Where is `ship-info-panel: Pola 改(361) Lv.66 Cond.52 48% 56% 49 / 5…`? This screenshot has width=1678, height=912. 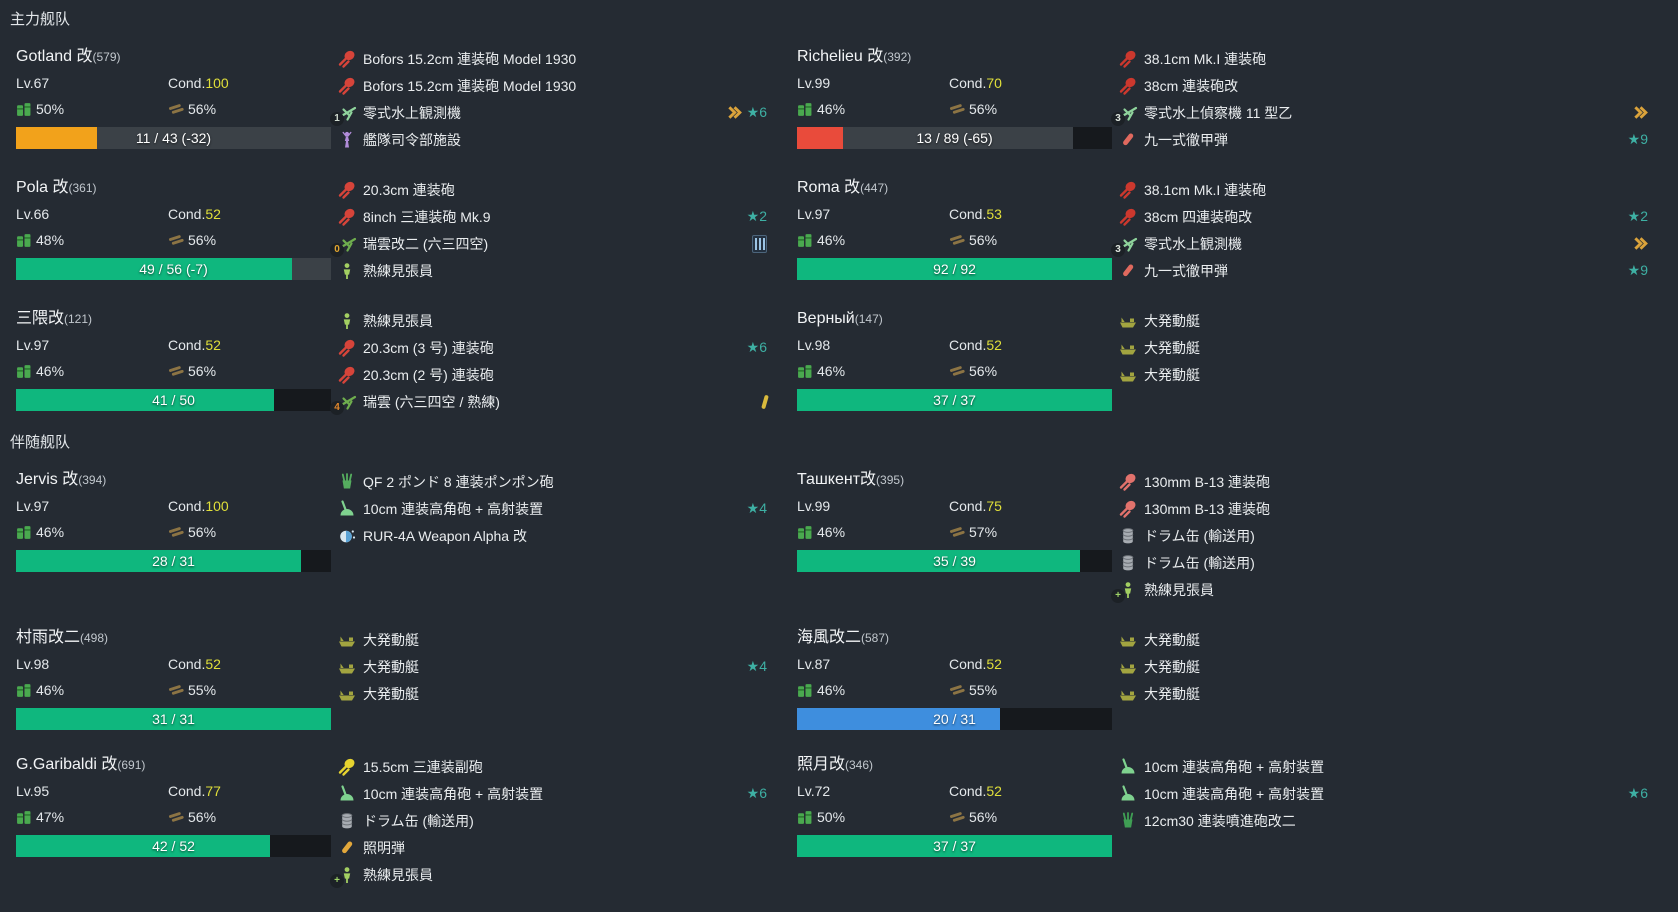 ship-info-panel: Pola 改(361) Lv.66 Cond.52 48% 56% 49 / 5… is located at coordinates (173, 227).